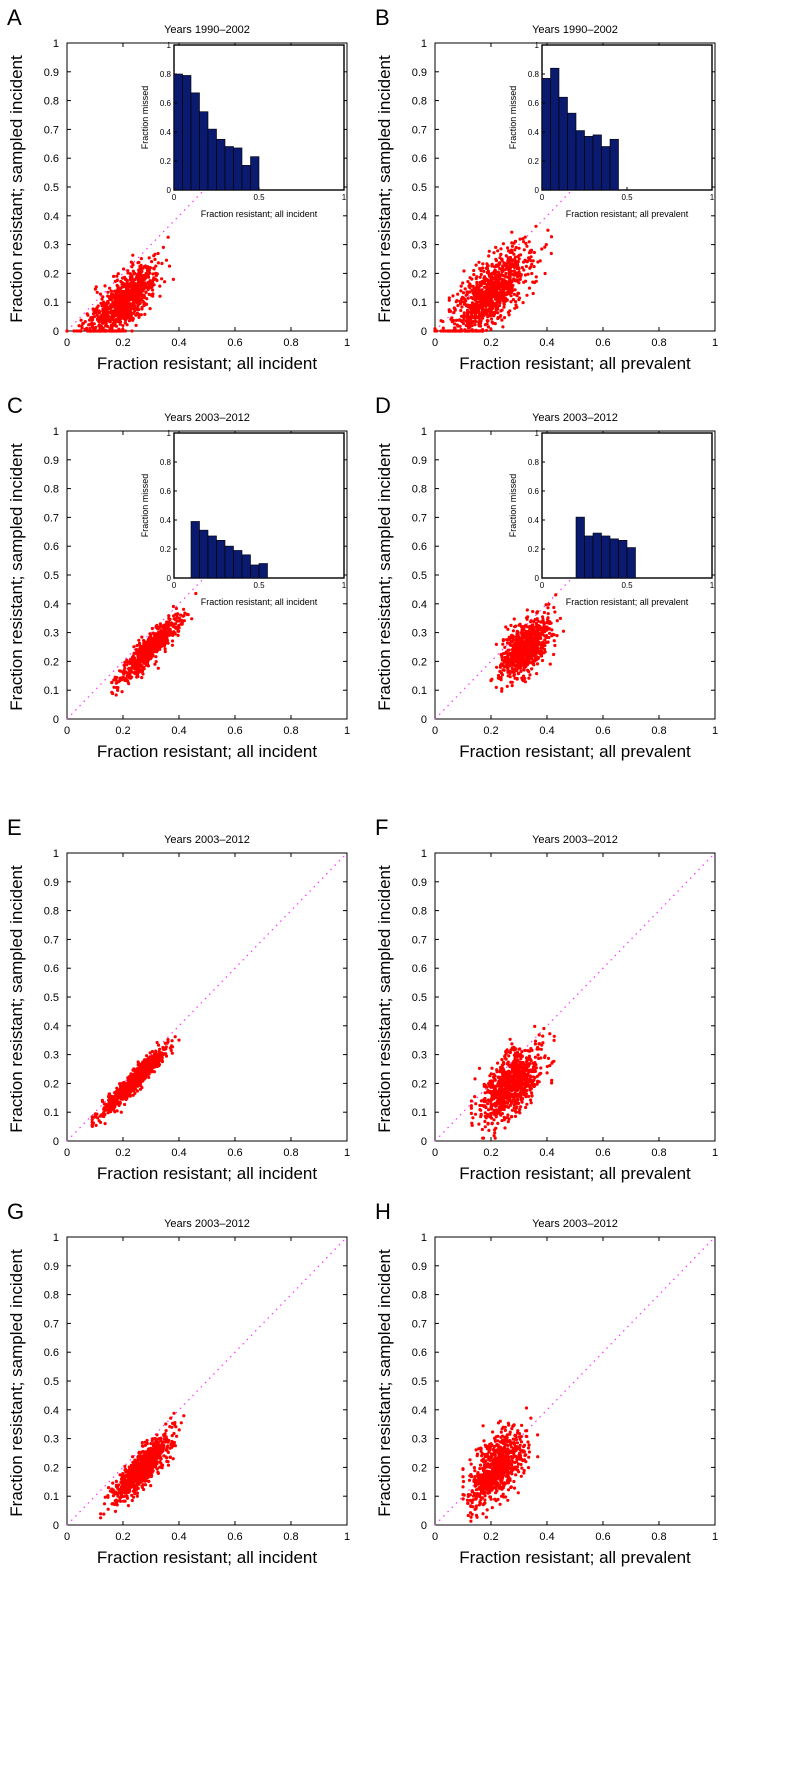 The width and height of the screenshot is (805, 1769). What do you see at coordinates (56, 432) in the screenshot?
I see `y-tick-label: 1` at bounding box center [56, 432].